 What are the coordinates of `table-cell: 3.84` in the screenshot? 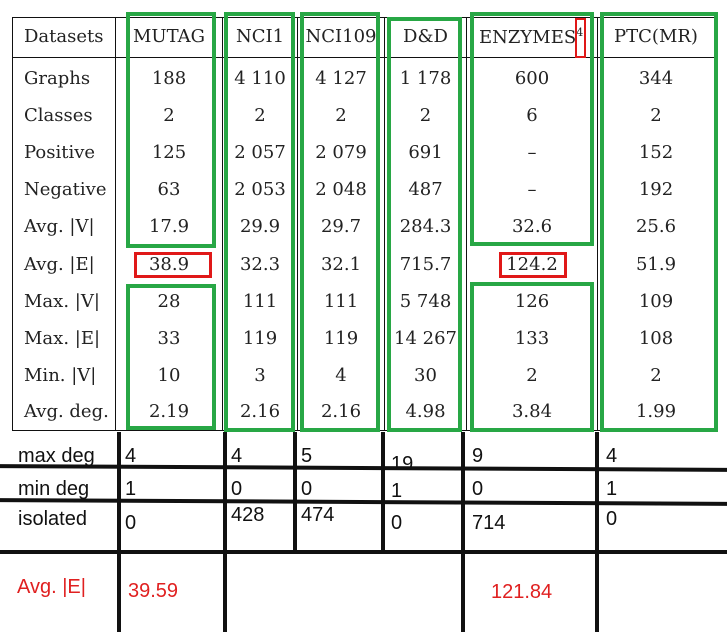 It's located at (532, 411).